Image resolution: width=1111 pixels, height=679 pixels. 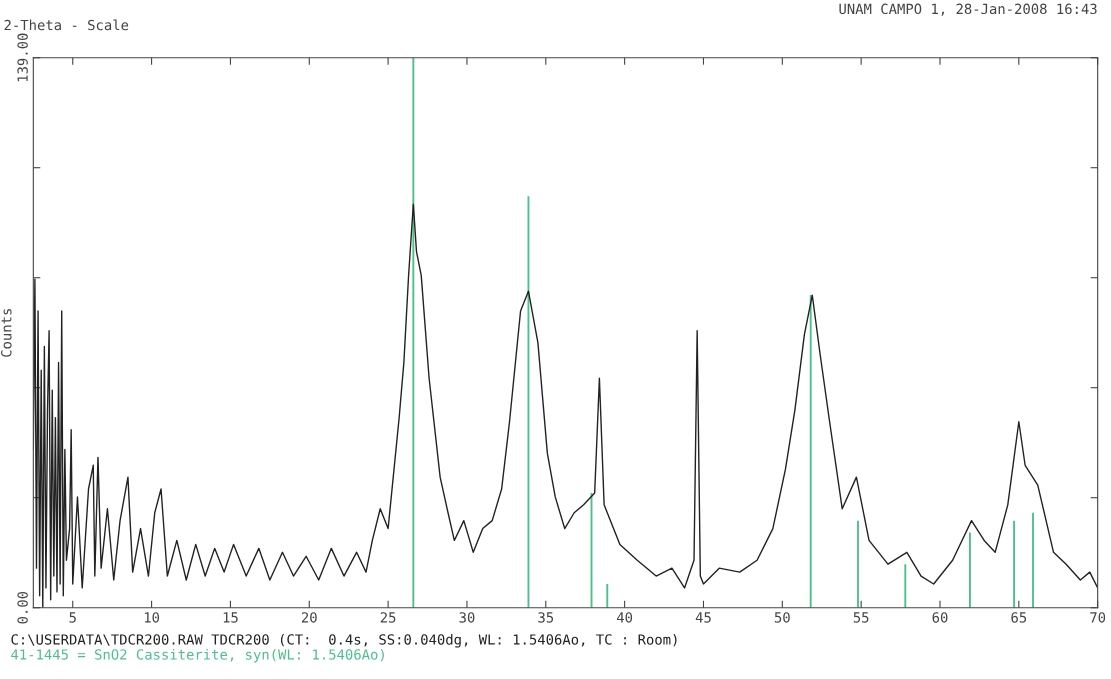 I want to click on x-axis-title: 2-Theta - Scale, so click(x=66, y=25).